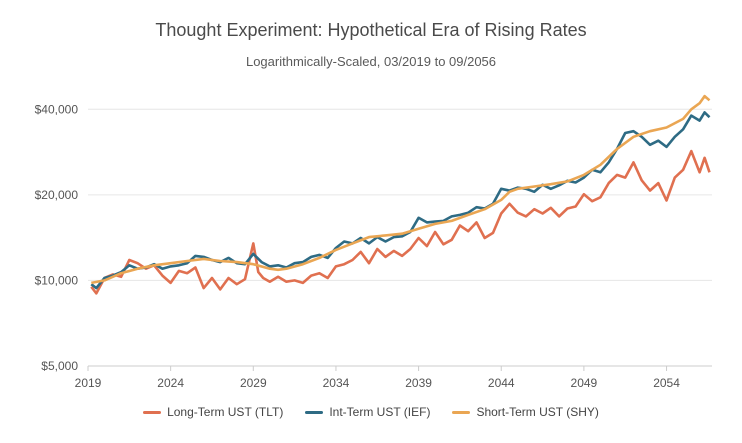 The width and height of the screenshot is (742, 443). What do you see at coordinates (253, 383) in the screenshot?
I see `x-tick-label: 2029` at bounding box center [253, 383].